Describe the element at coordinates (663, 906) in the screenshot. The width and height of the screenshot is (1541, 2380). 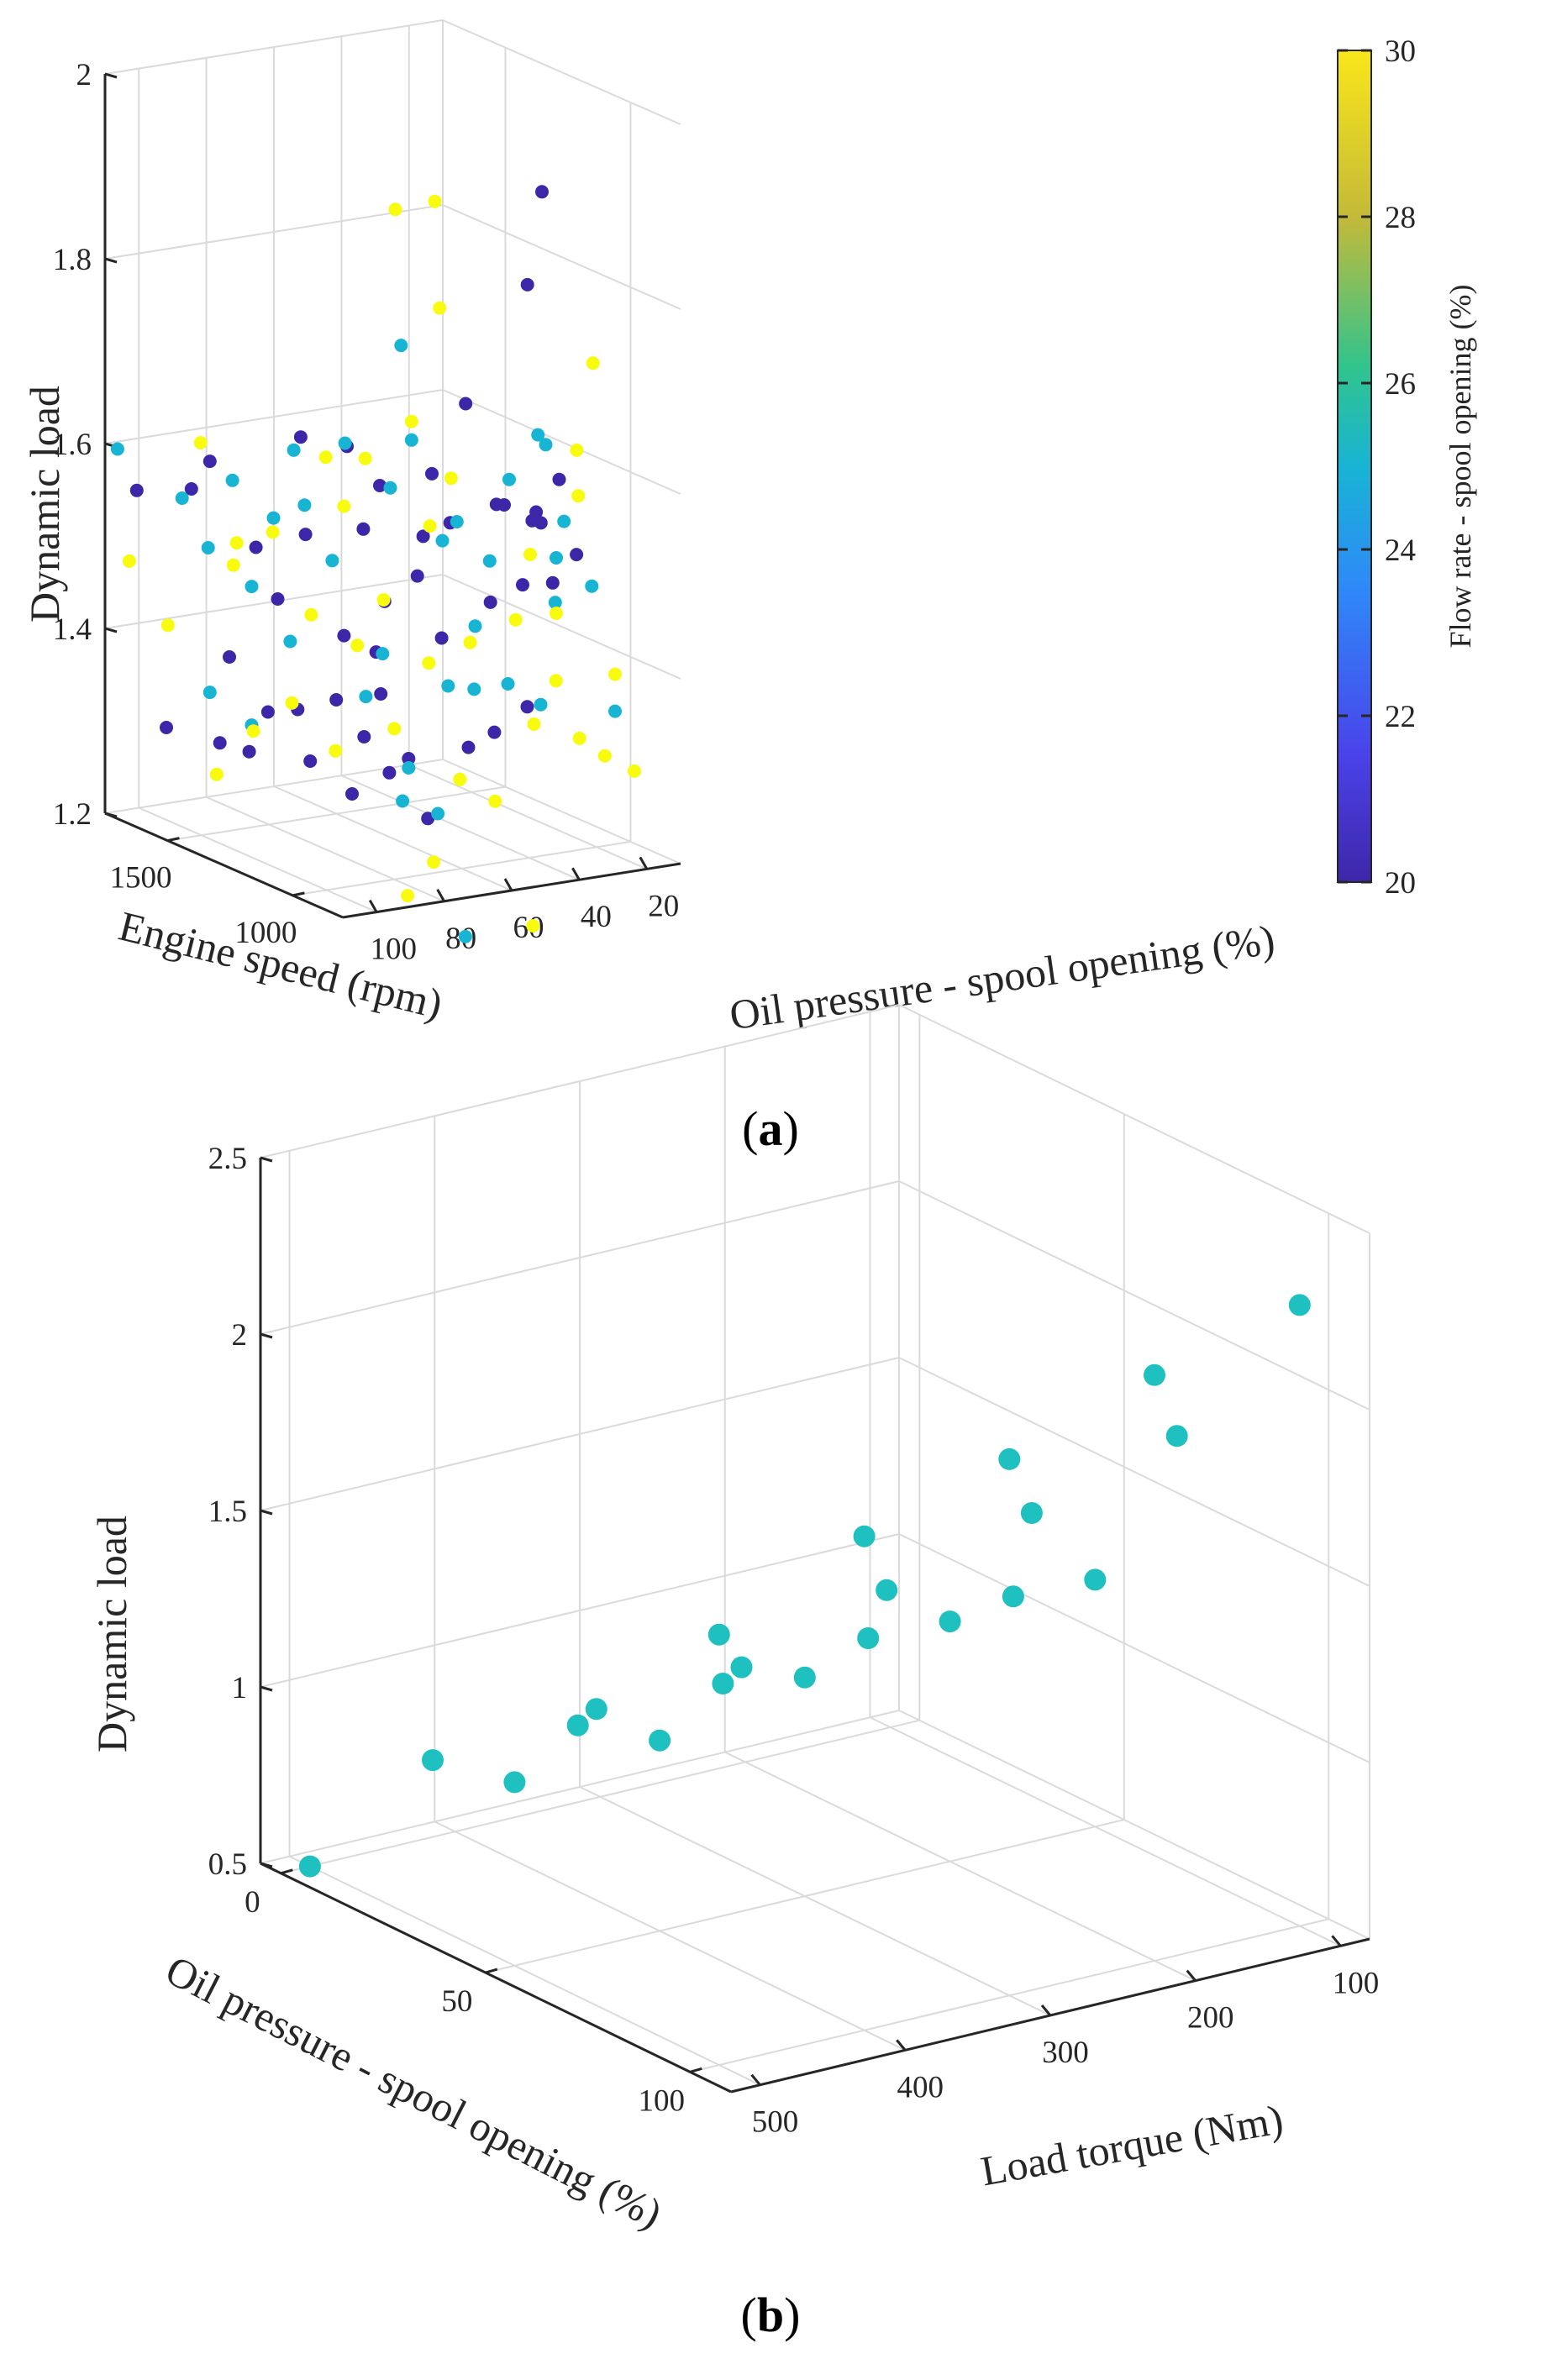
I see `panel-a-y-tick-label: 20` at that location.